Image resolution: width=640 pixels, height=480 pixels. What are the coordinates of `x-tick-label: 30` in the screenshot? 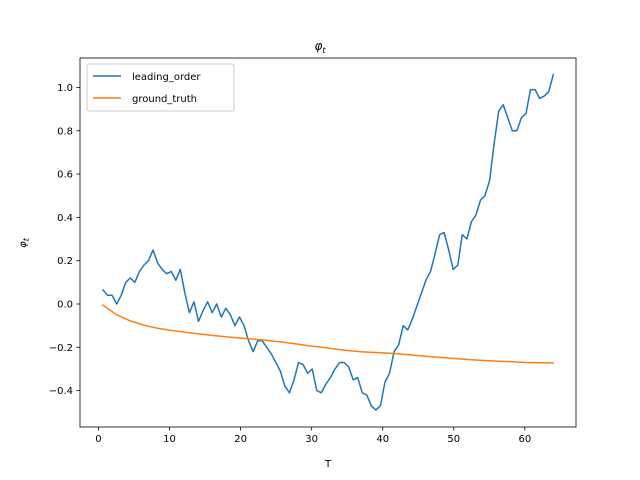 It's located at (311, 439).